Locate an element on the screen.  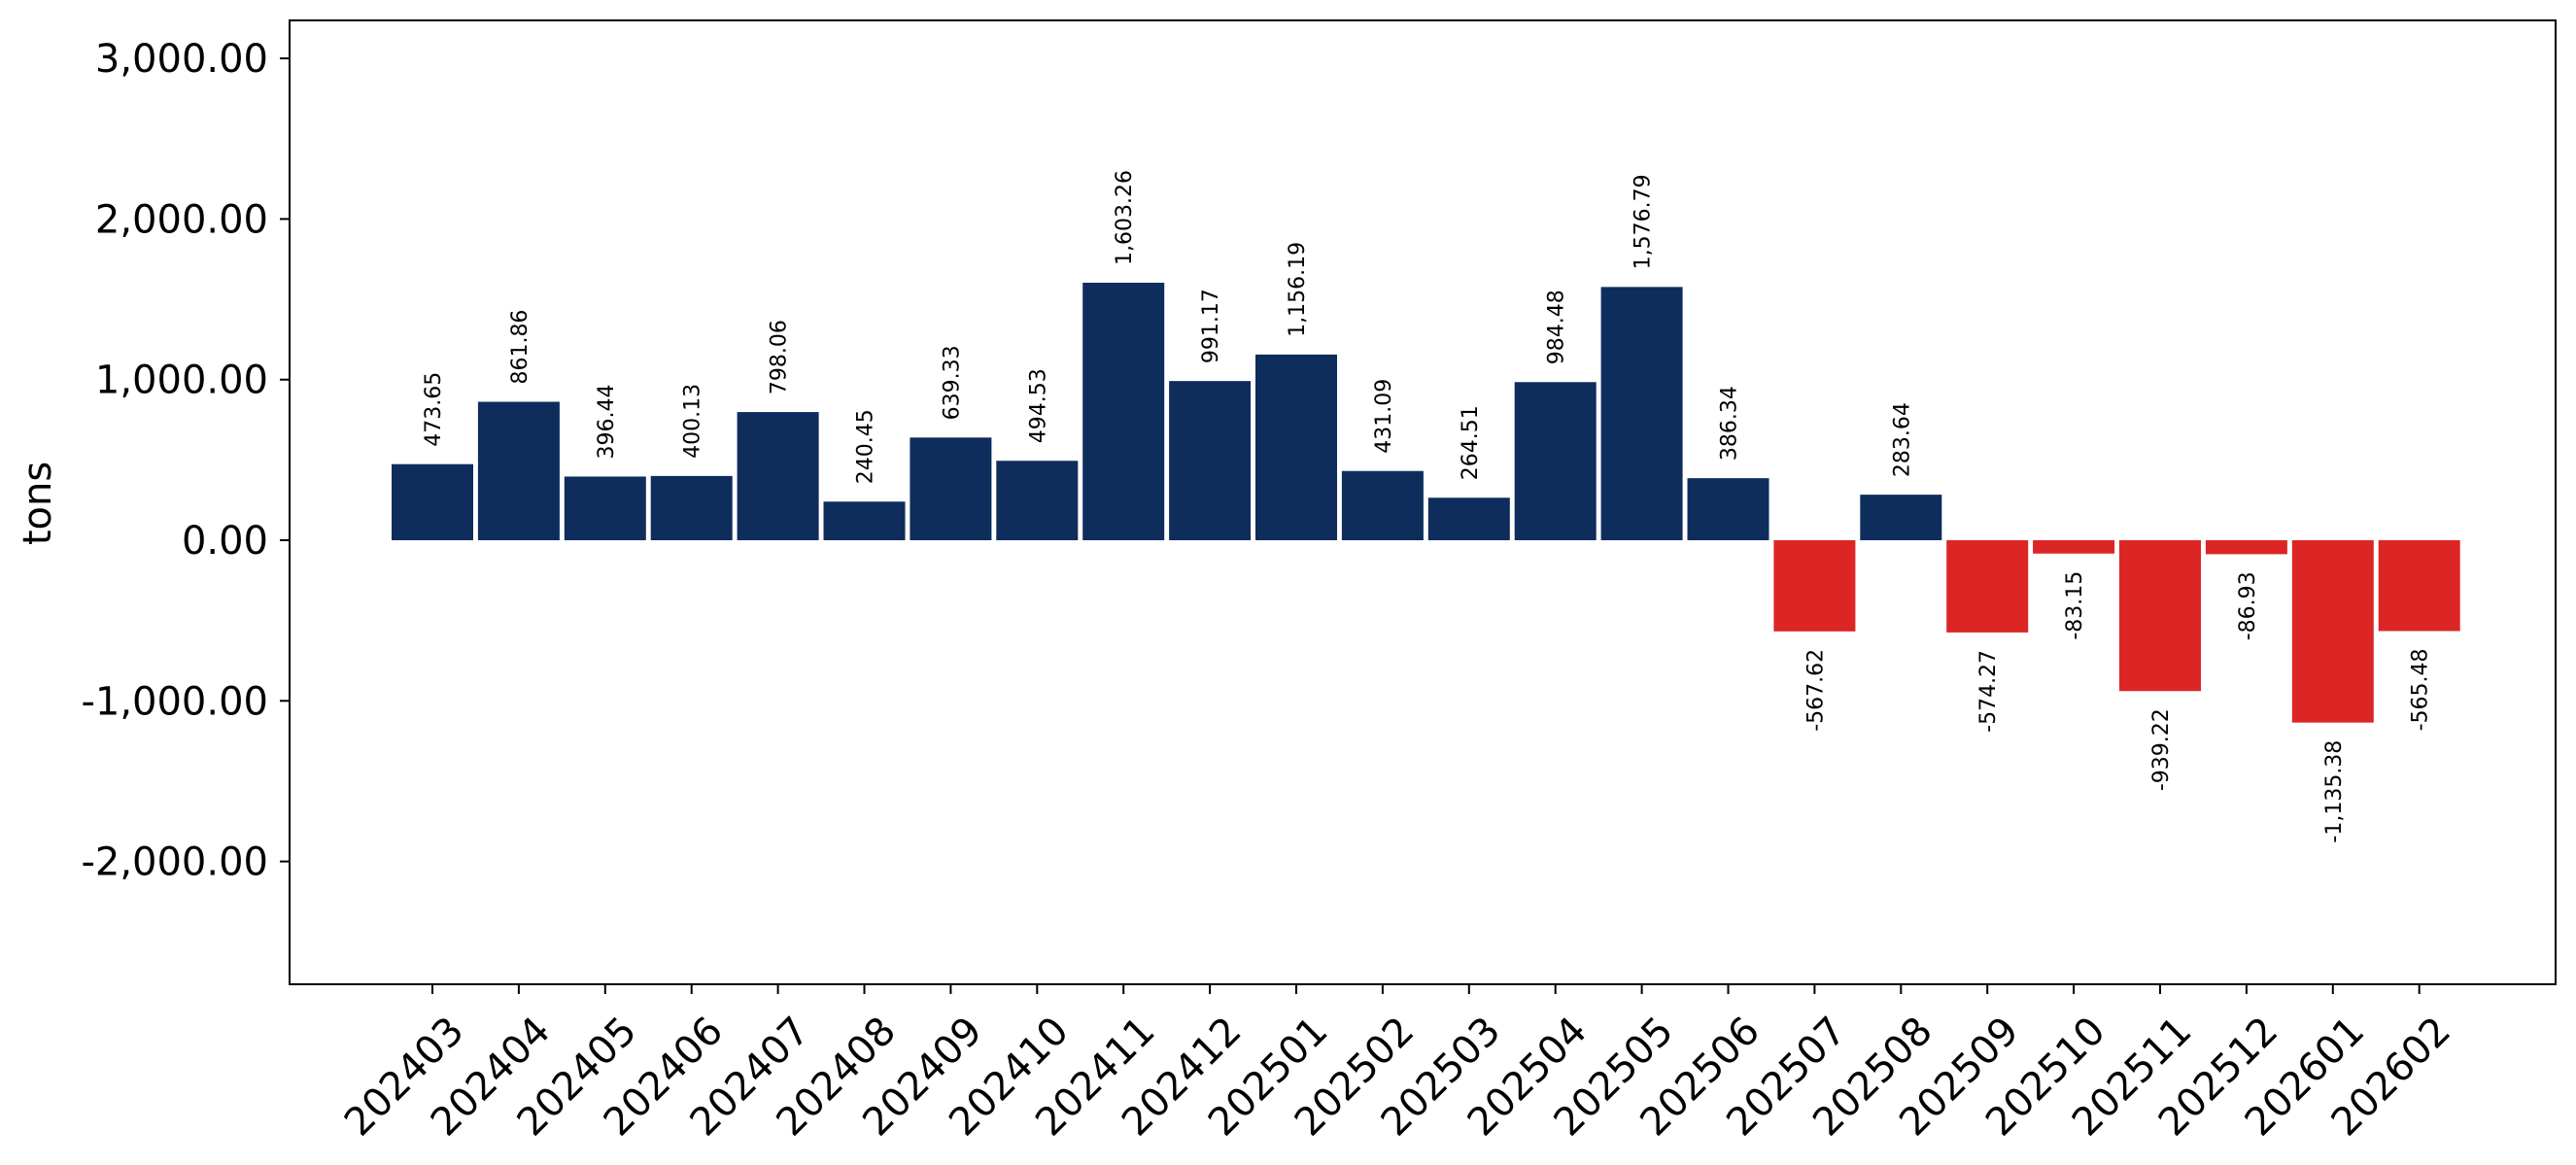
bar-value-label: 264.51 is located at coordinates (1471, 442).